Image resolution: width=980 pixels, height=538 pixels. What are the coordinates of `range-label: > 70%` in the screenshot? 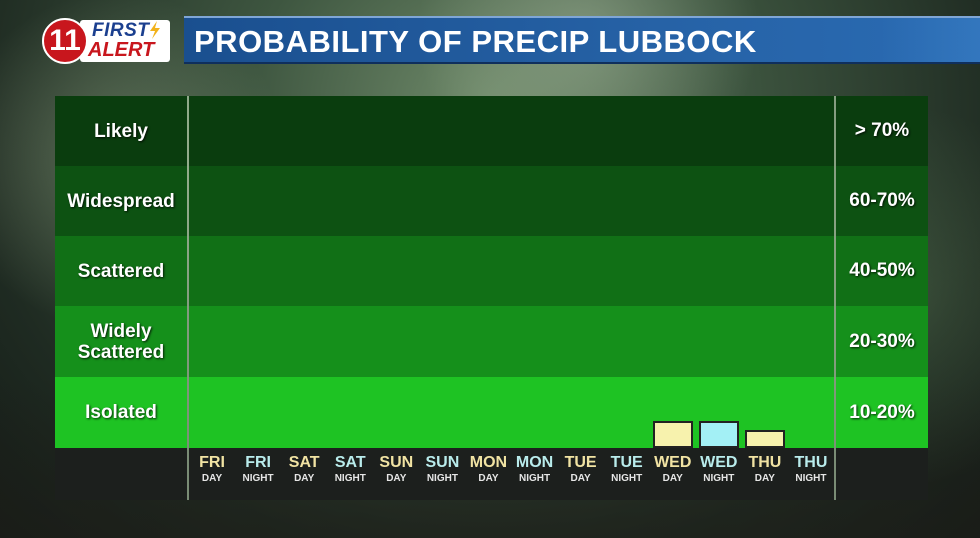 It's located at (882, 131).